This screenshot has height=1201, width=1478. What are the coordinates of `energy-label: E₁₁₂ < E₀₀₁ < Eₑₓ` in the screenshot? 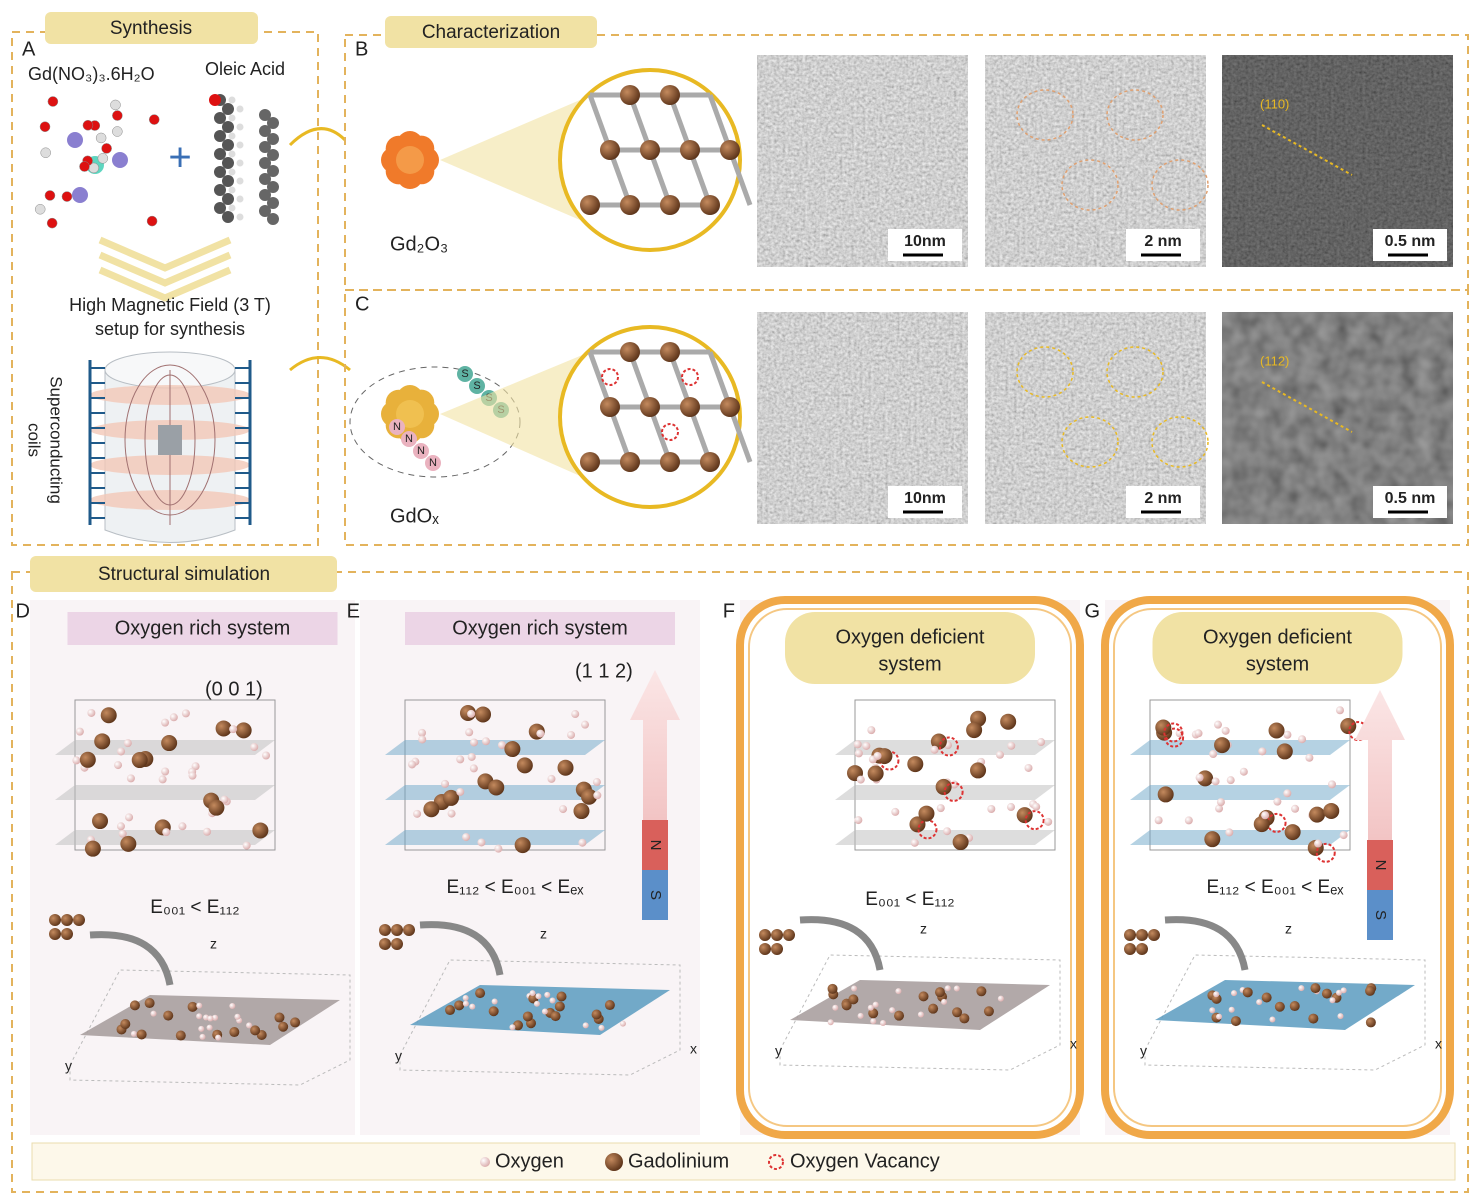 It's located at (1276, 887).